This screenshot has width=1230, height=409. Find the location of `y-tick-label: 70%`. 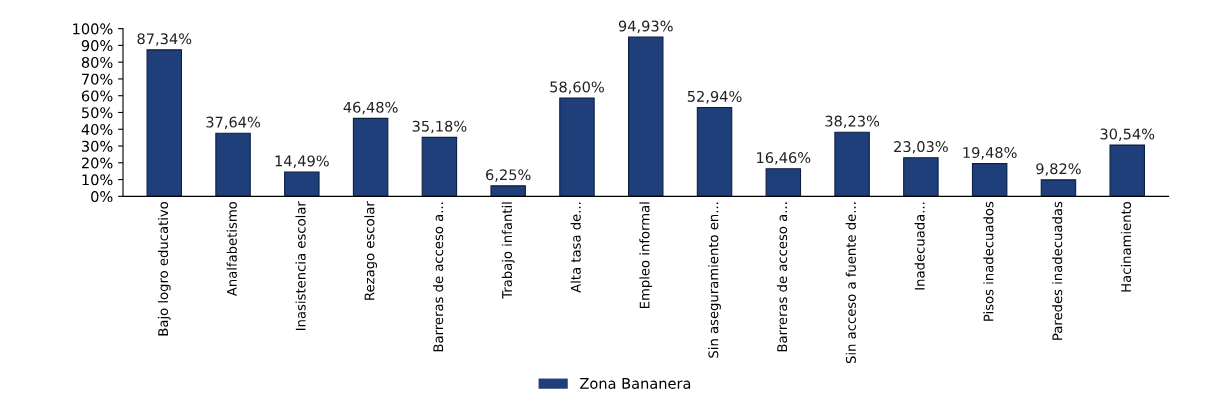

y-tick-label: 70% is located at coordinates (97, 79).